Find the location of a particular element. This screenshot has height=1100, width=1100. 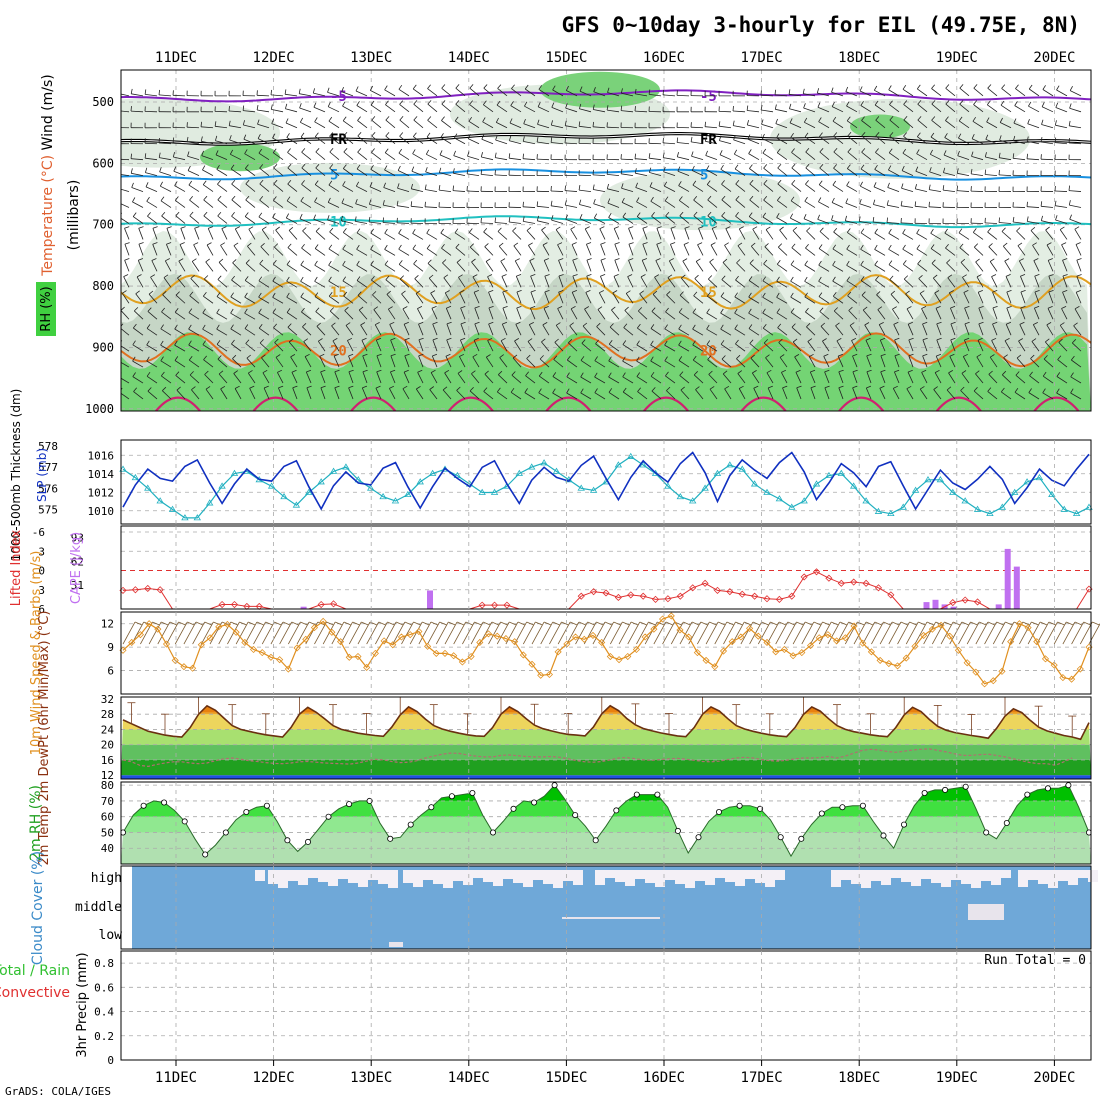

lifted-index-tick: 6 is located at coordinates (41, 609).